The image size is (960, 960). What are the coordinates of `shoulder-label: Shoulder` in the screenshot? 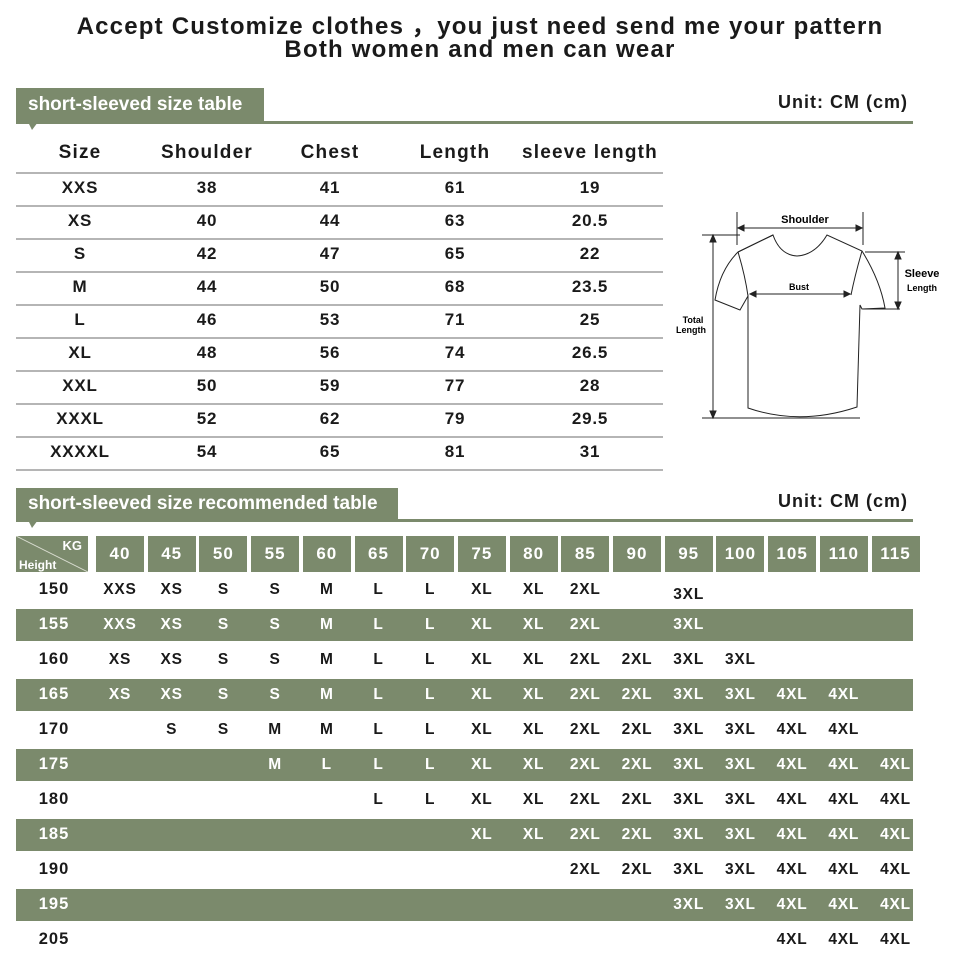 It's located at (805, 220).